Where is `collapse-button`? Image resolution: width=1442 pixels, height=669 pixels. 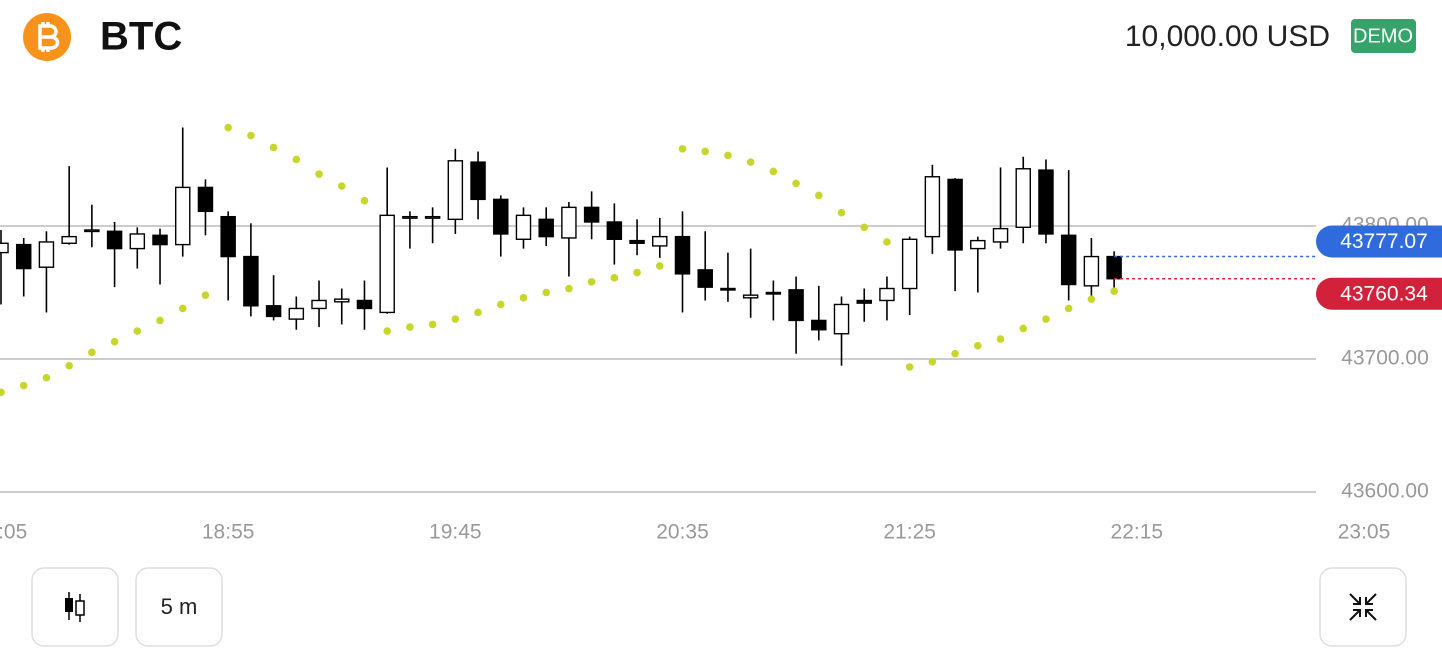 collapse-button is located at coordinates (1363, 607).